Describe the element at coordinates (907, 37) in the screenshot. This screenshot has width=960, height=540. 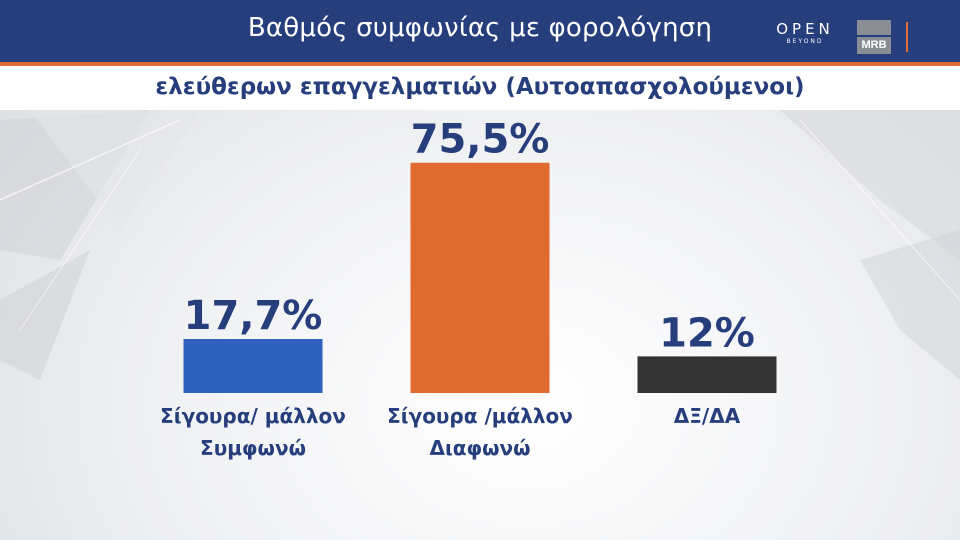
I see `header-divider` at that location.